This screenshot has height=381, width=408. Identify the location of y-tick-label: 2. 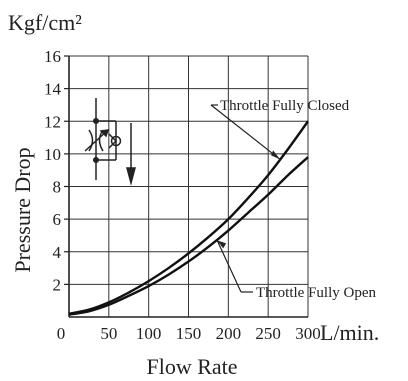
(57, 284).